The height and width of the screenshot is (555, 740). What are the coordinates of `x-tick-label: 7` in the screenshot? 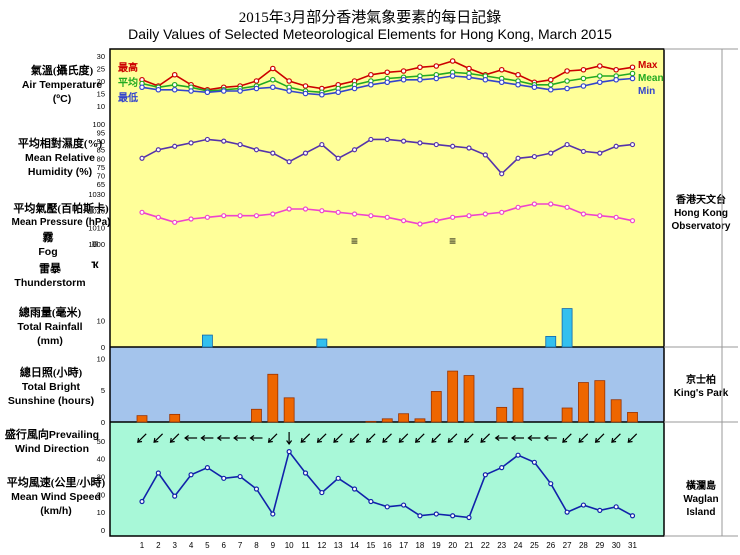 It's located at (240, 545).